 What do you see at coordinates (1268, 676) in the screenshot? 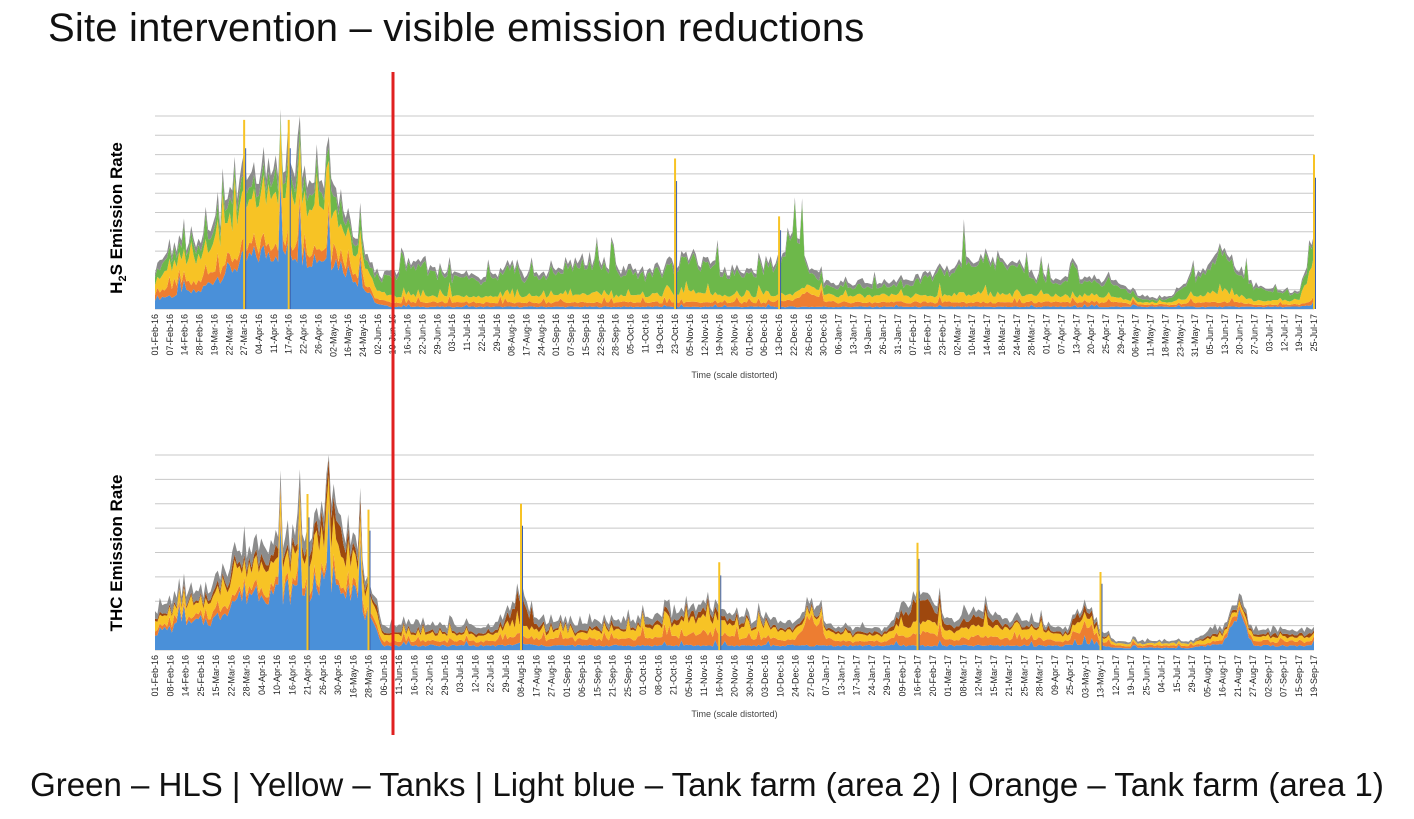
I see `x-tick-label: 02-Sep-17` at bounding box center [1268, 676].